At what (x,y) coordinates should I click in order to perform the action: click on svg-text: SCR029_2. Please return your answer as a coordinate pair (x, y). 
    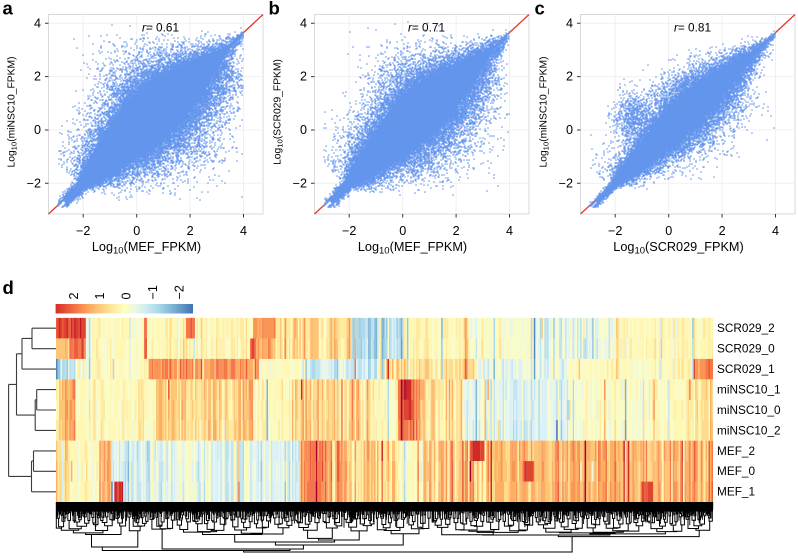
    Looking at the image, I should click on (746, 328).